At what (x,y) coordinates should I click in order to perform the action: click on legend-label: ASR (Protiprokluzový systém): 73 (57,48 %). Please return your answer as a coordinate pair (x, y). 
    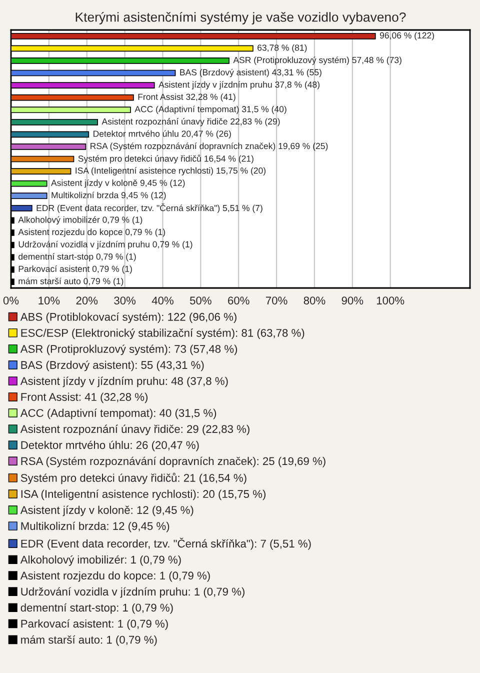
    Looking at the image, I should click on (129, 350).